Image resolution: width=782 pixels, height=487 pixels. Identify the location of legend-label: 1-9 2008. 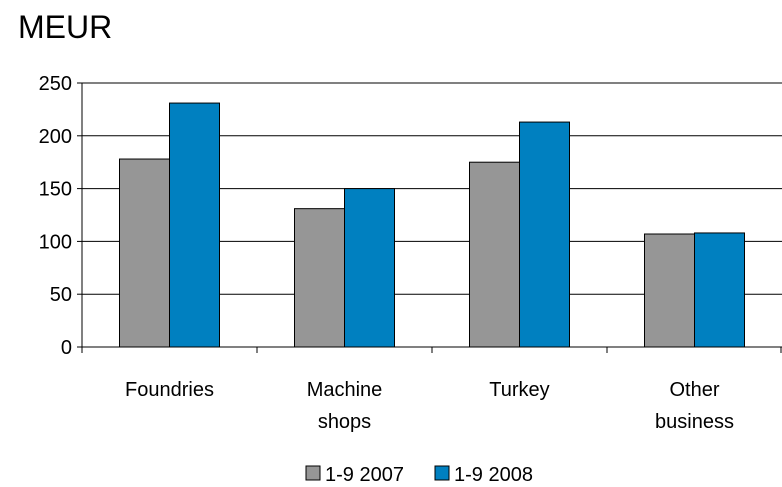
(493, 475).